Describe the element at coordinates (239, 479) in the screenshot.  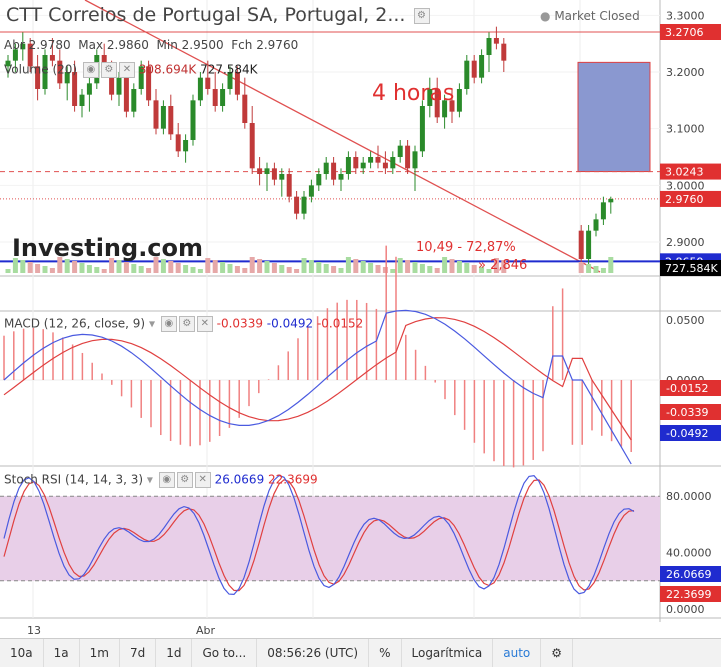
I see `stoch-k-value: 26.0669` at that location.